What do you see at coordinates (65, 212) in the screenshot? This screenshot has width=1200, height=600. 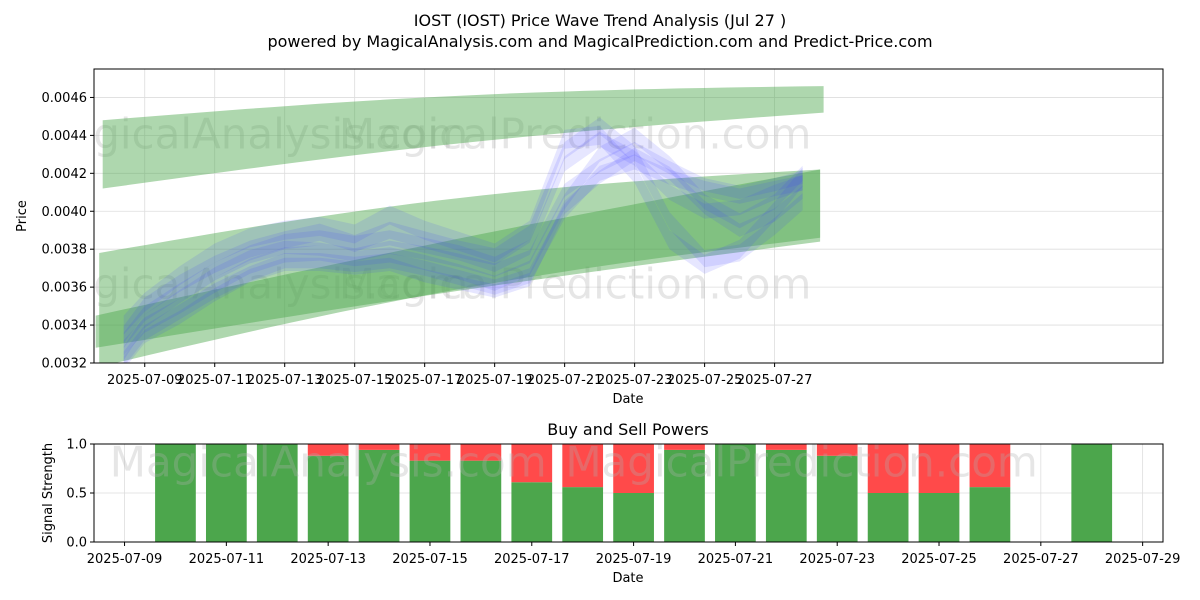 I see `price-y-tick-label: 0.0040` at bounding box center [65, 212].